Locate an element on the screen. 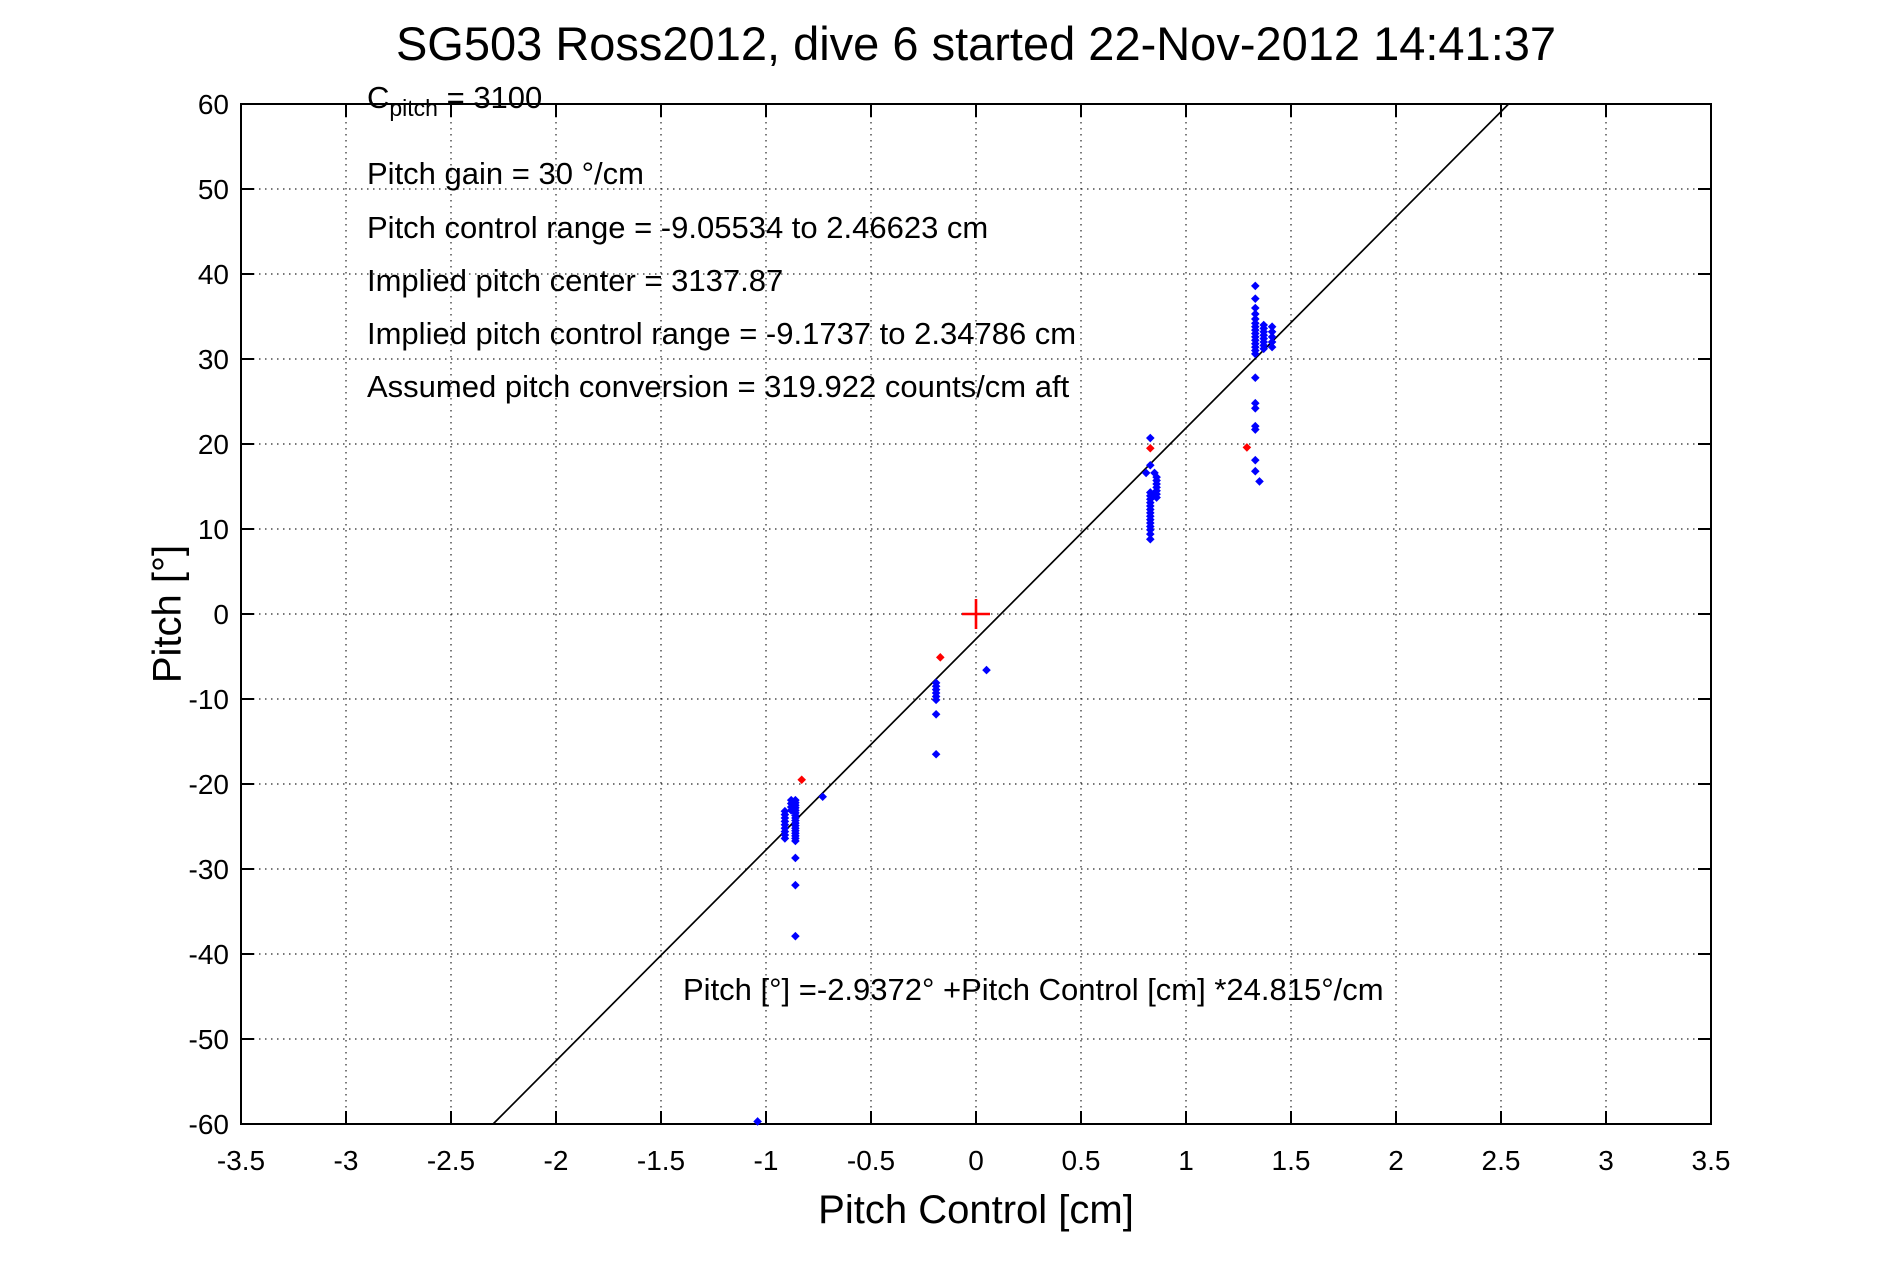  y-tick-label: -30 is located at coordinates (209, 869).